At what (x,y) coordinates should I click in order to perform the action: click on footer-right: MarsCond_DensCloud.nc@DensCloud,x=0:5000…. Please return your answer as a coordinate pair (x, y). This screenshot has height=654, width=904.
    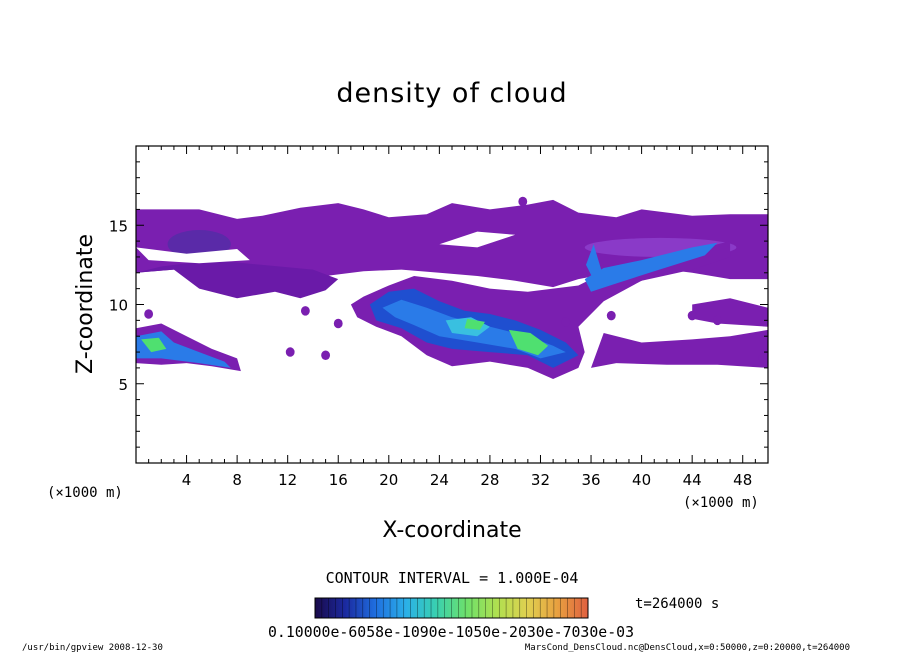
    Looking at the image, I should click on (687, 648).